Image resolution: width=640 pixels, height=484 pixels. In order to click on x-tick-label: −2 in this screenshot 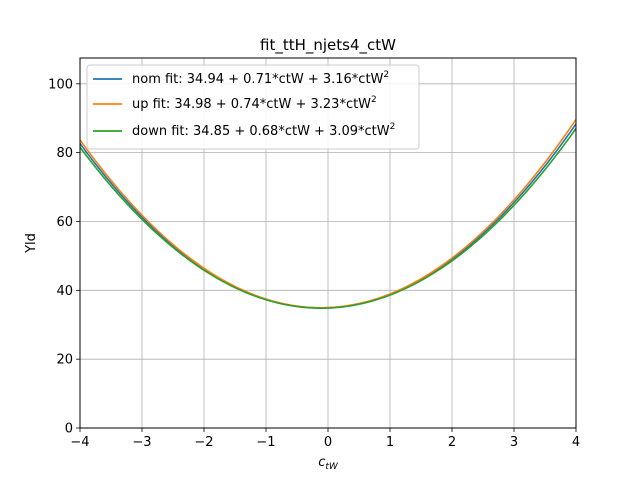, I will do `click(203, 442)`.